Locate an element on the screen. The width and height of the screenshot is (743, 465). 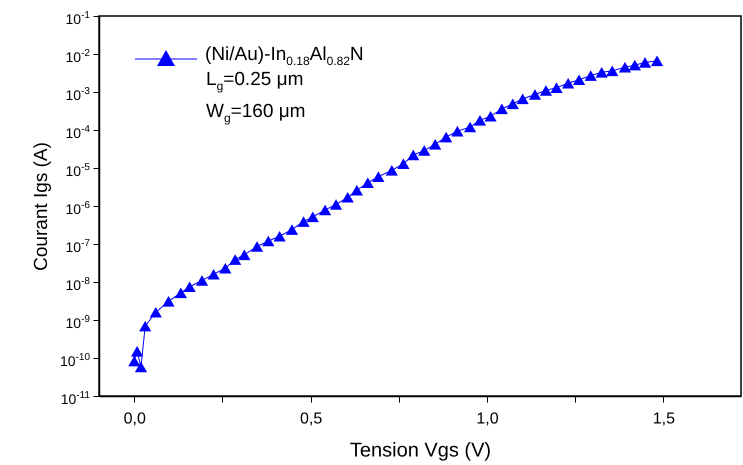
y-tick-label: 10$^{-11}$ is located at coordinates (75, 398).